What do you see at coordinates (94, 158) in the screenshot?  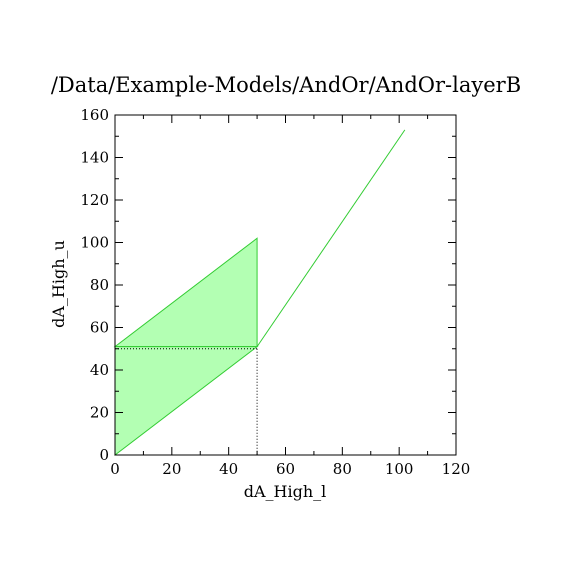 I see `y-tick-label: 140` at bounding box center [94, 158].